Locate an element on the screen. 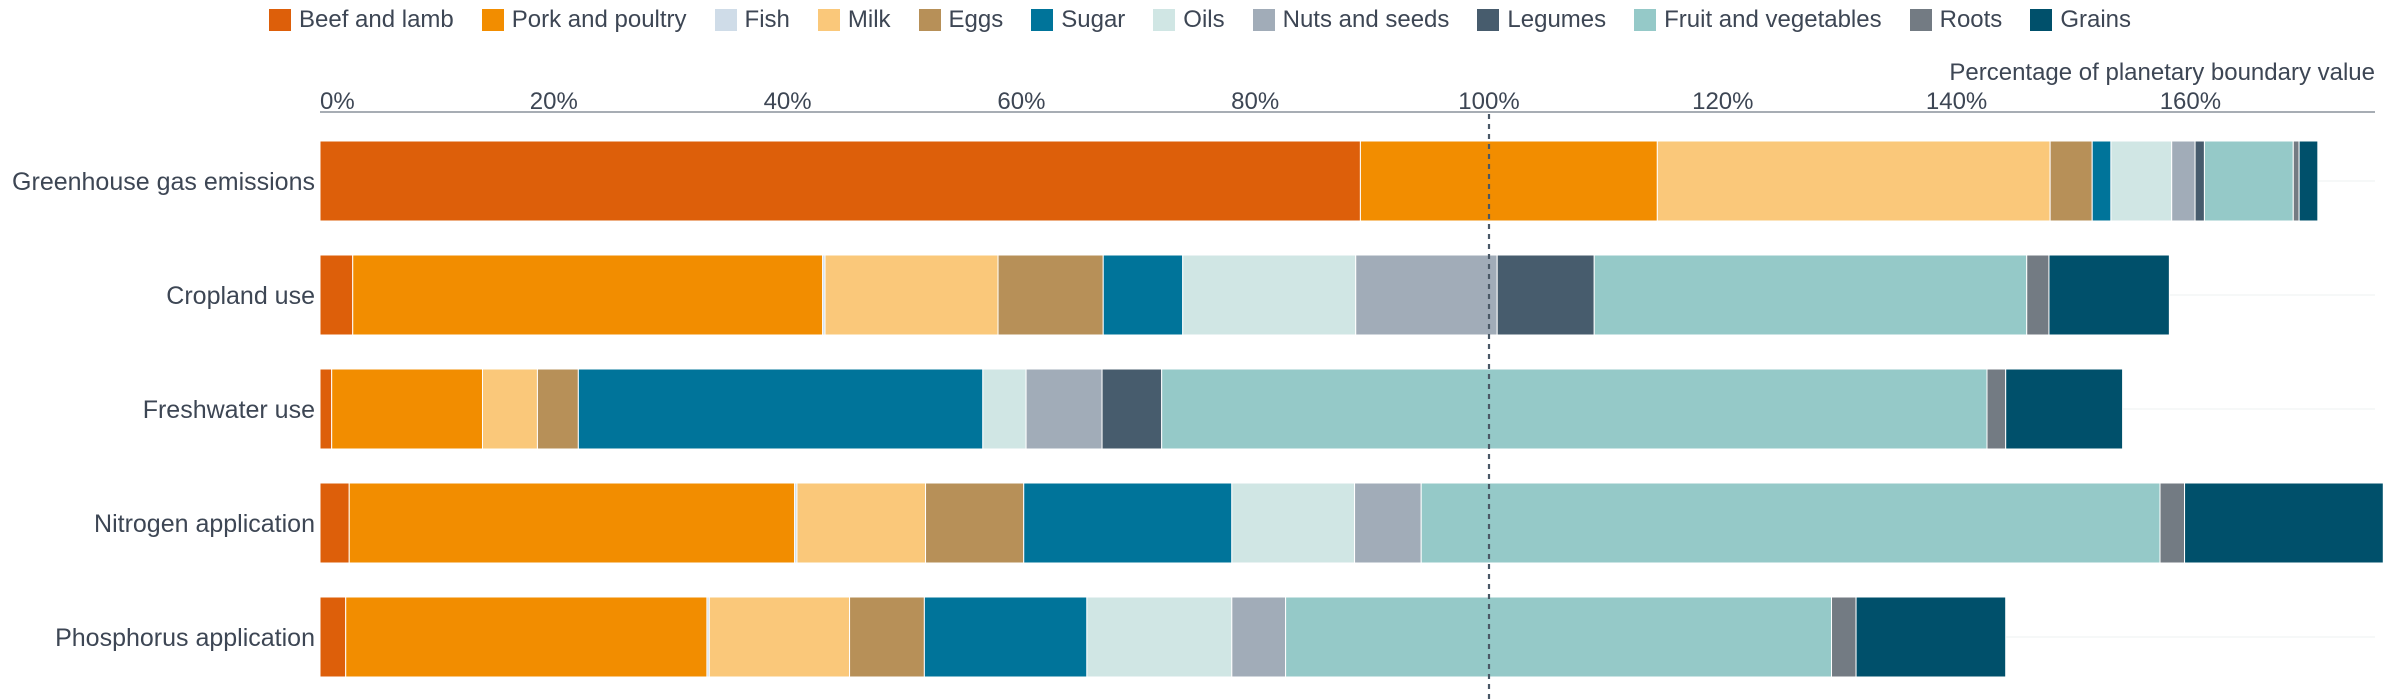  bar-segment-nitrogen-application-nuts-and-seeds is located at coordinates (1388, 523).